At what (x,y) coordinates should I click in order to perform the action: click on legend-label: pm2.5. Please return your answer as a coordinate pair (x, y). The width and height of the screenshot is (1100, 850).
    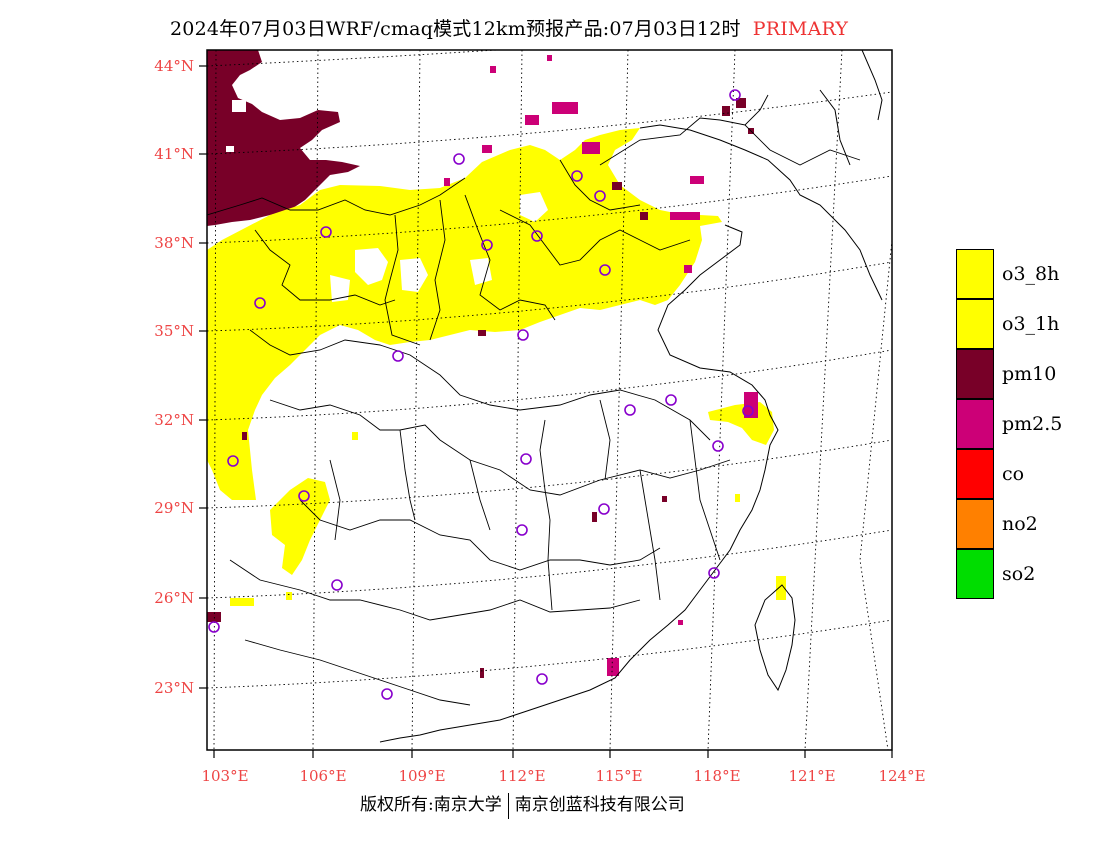
    Looking at the image, I should click on (1032, 424).